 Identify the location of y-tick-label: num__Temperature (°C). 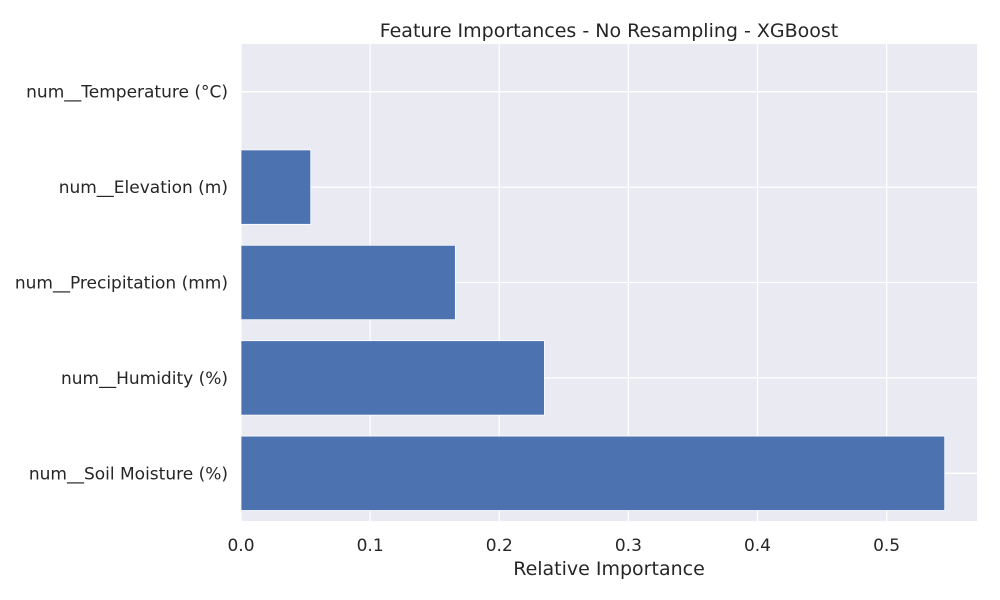
(127, 93).